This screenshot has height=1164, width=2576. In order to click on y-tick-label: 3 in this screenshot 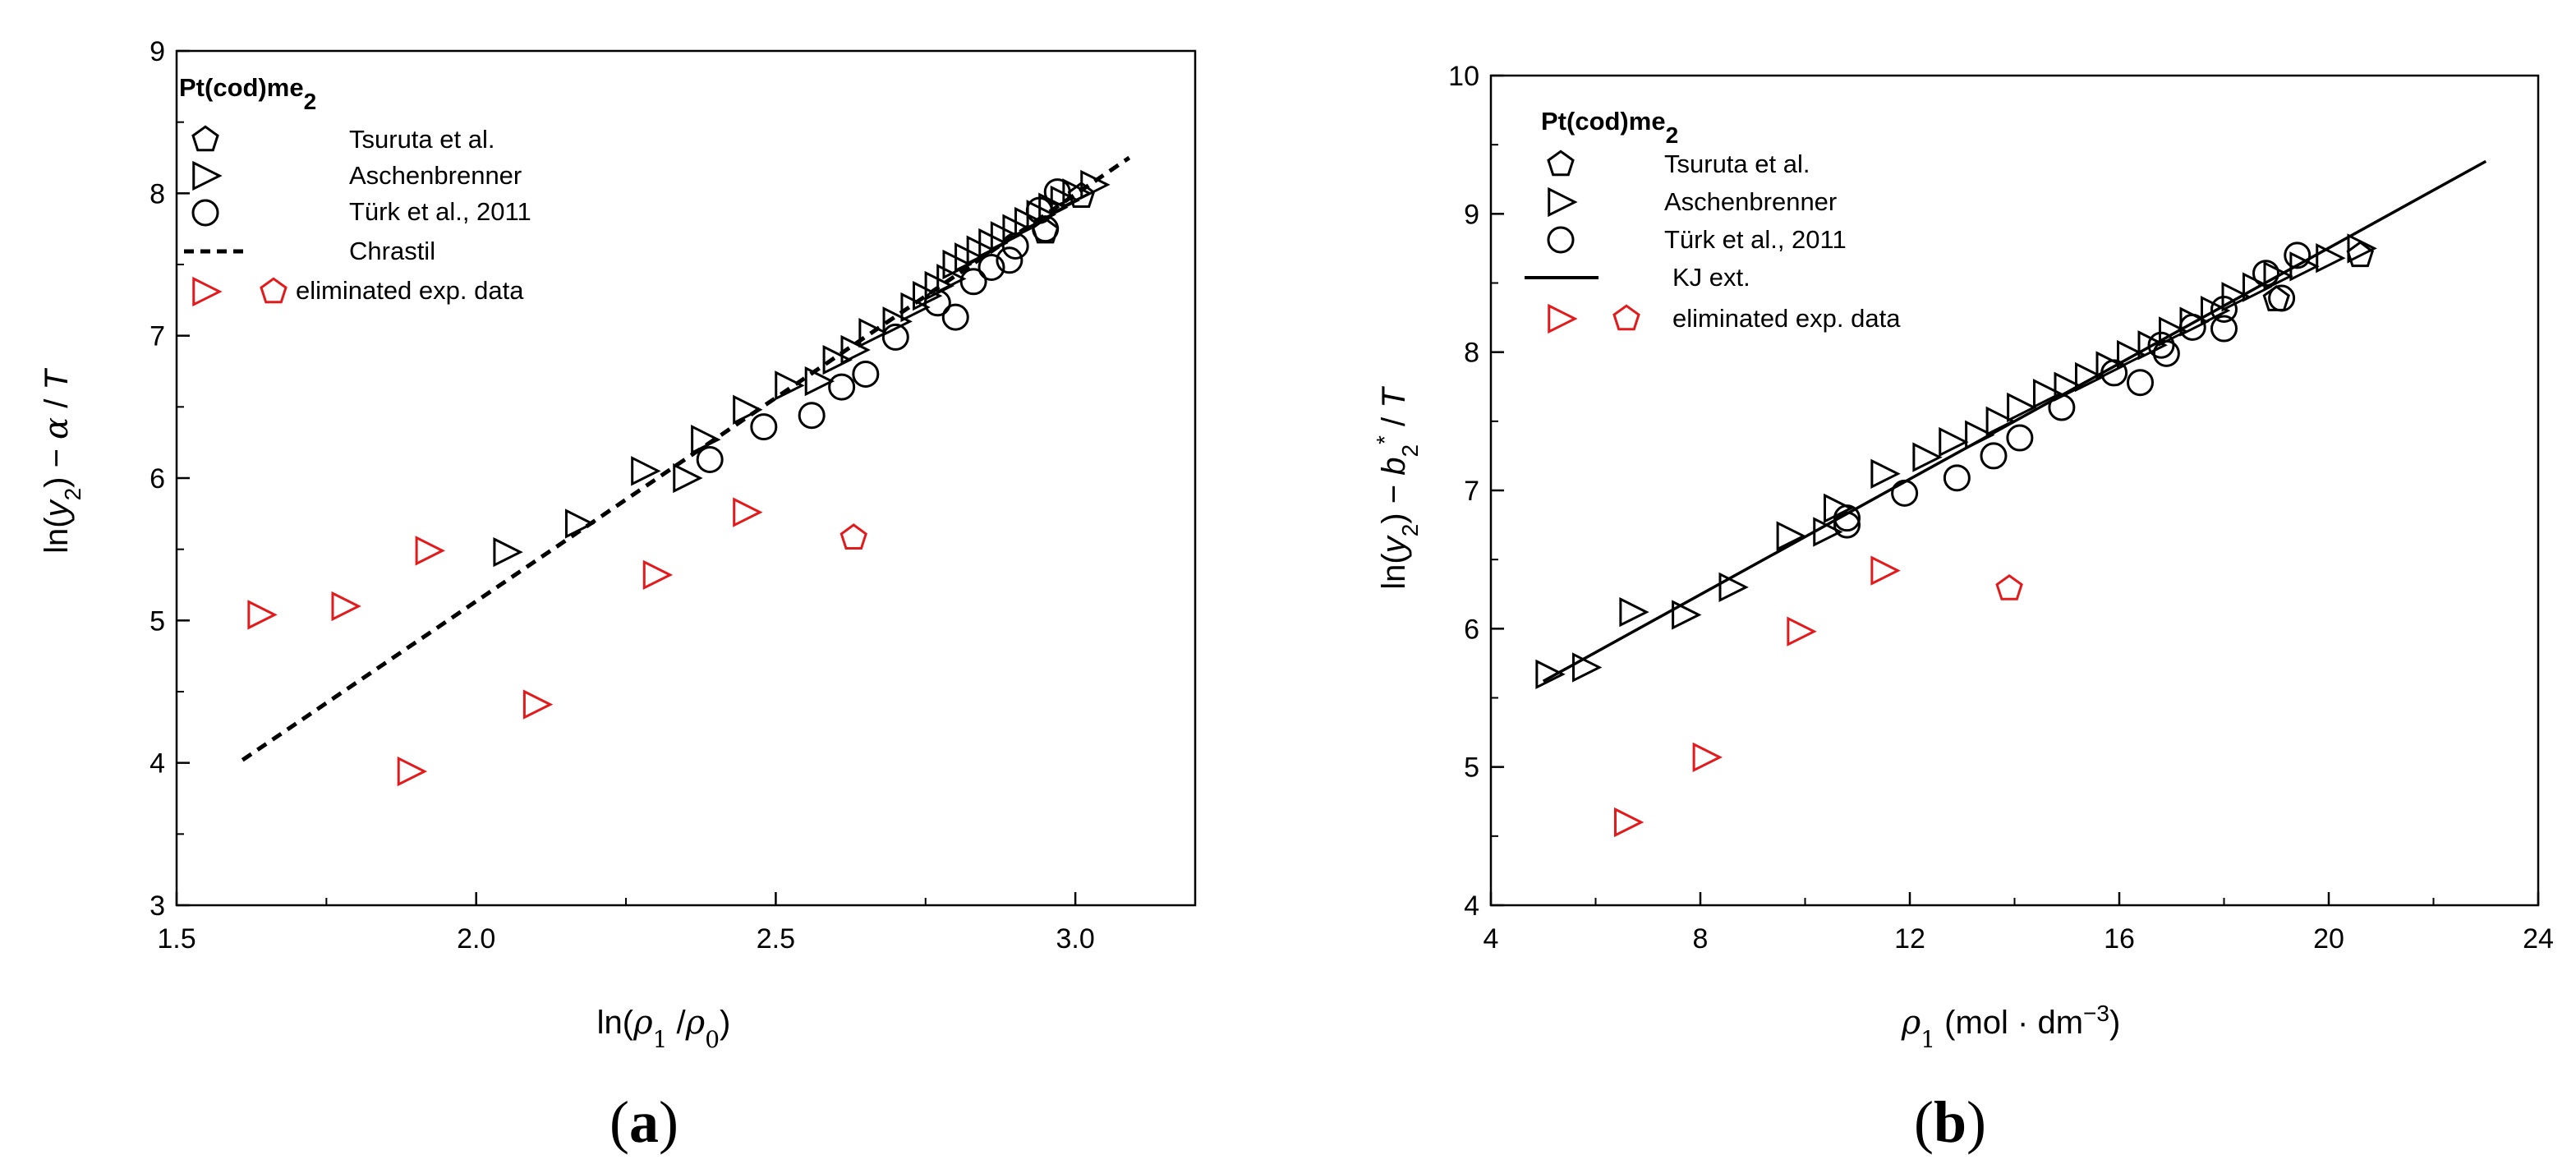, I will do `click(157, 906)`.